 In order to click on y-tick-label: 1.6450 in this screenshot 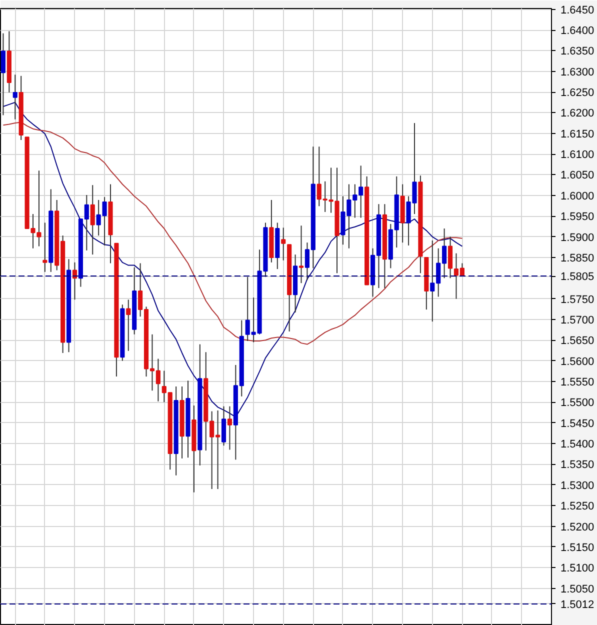, I will do `click(577, 10)`.